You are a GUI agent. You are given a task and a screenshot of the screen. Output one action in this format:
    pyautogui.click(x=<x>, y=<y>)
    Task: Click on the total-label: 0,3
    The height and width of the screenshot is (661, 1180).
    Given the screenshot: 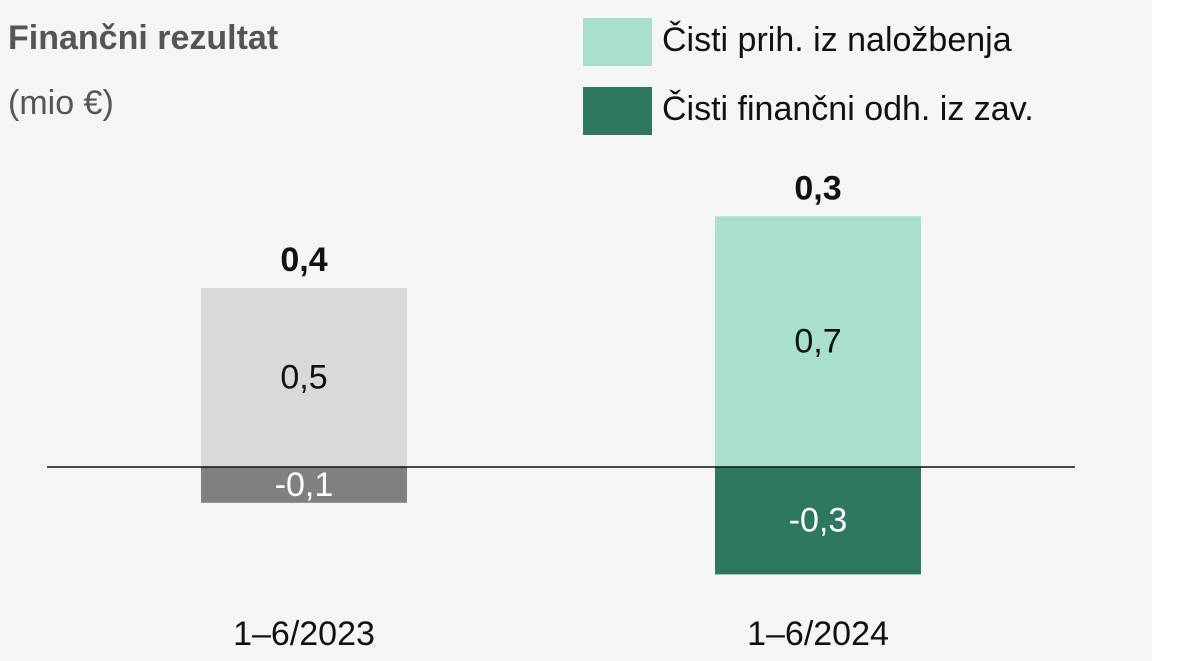 What is the action you would take?
    pyautogui.click(x=817, y=188)
    